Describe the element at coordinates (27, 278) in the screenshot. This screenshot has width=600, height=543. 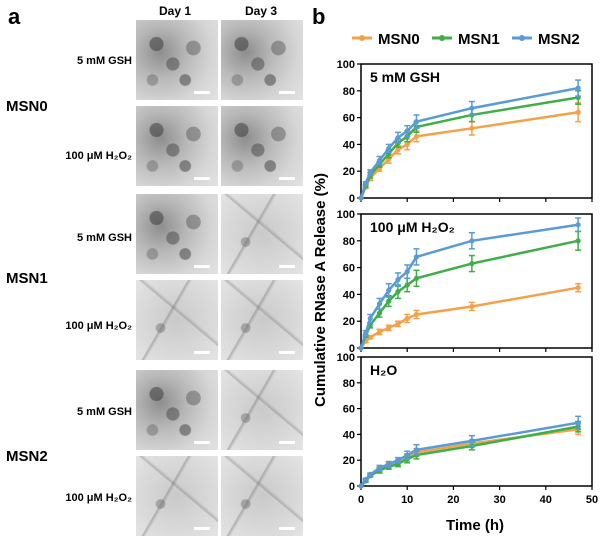
I see `material-label-msn1: MSN1` at that location.